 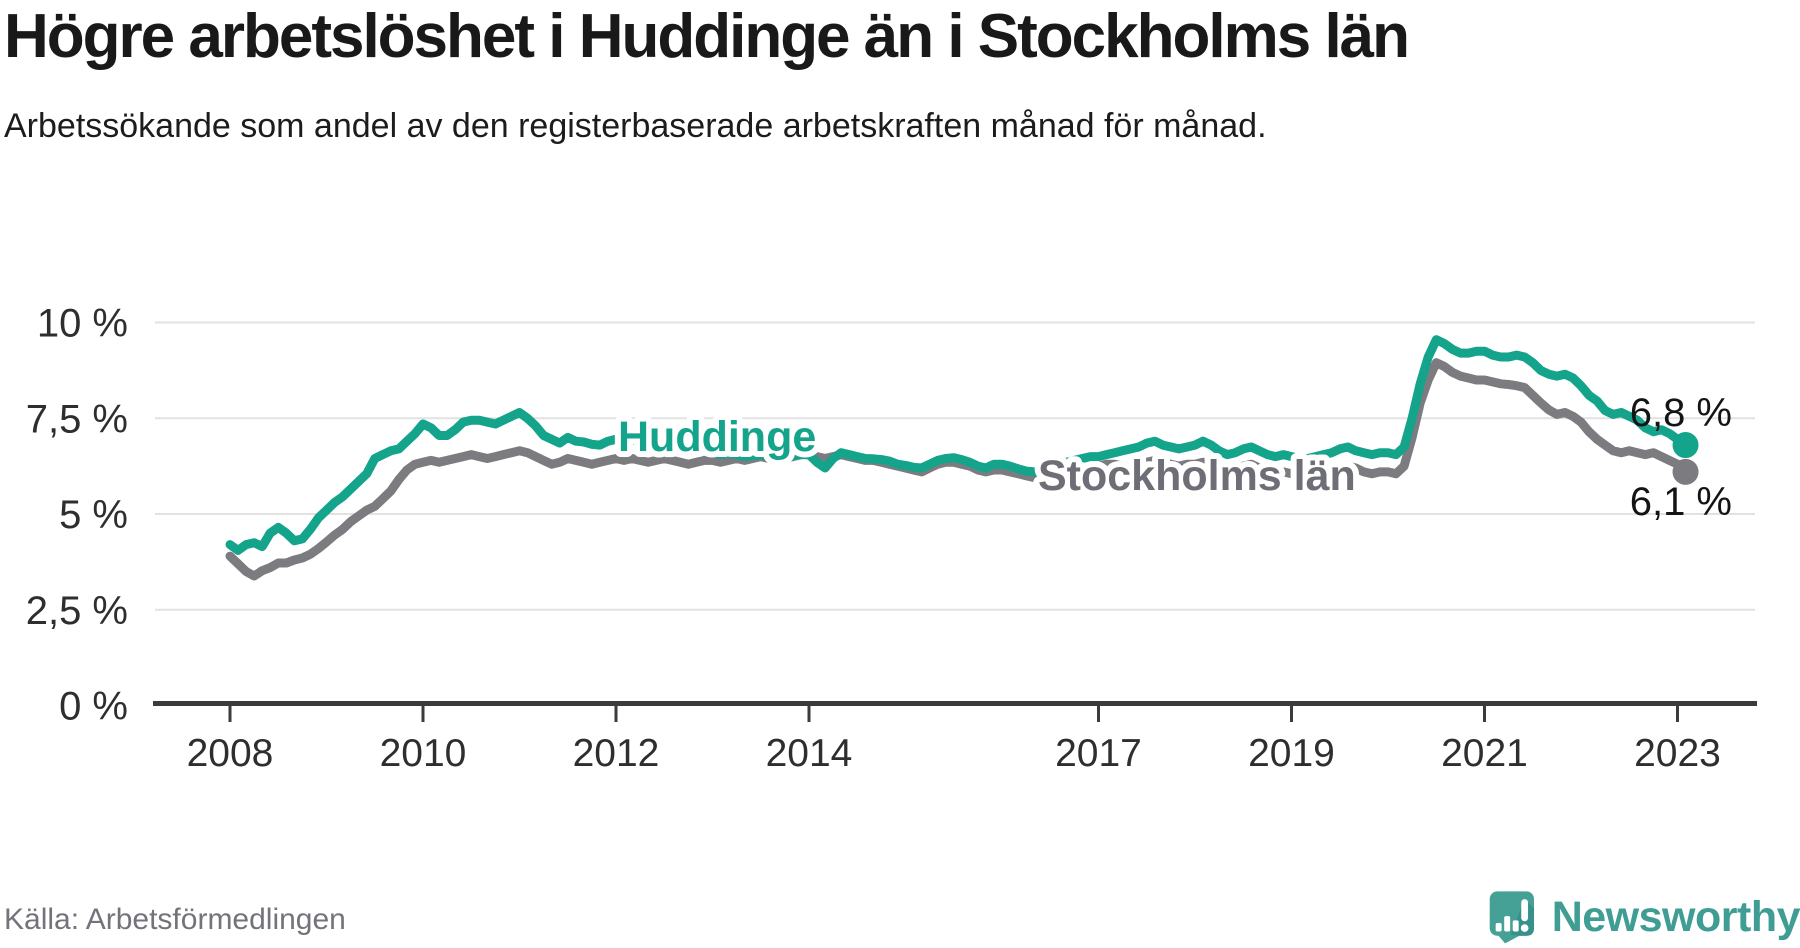 I want to click on series-end-dots, so click(x=1685, y=458).